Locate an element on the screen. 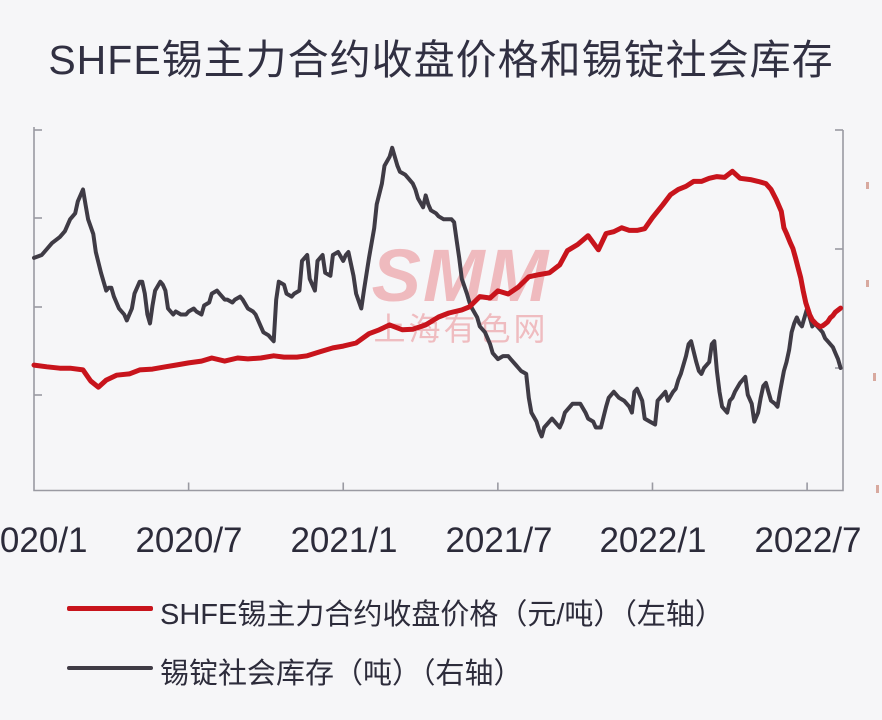 The width and height of the screenshot is (882, 720). x-axis-label-2020-1: 2020/1 is located at coordinates (44, 540).